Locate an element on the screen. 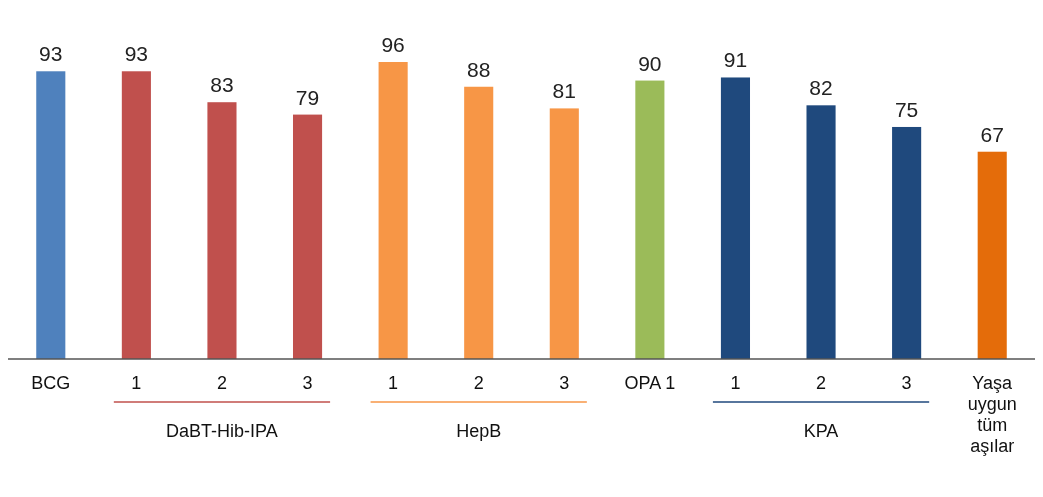 The width and height of the screenshot is (1043, 497). data-label: 75 is located at coordinates (906, 109).